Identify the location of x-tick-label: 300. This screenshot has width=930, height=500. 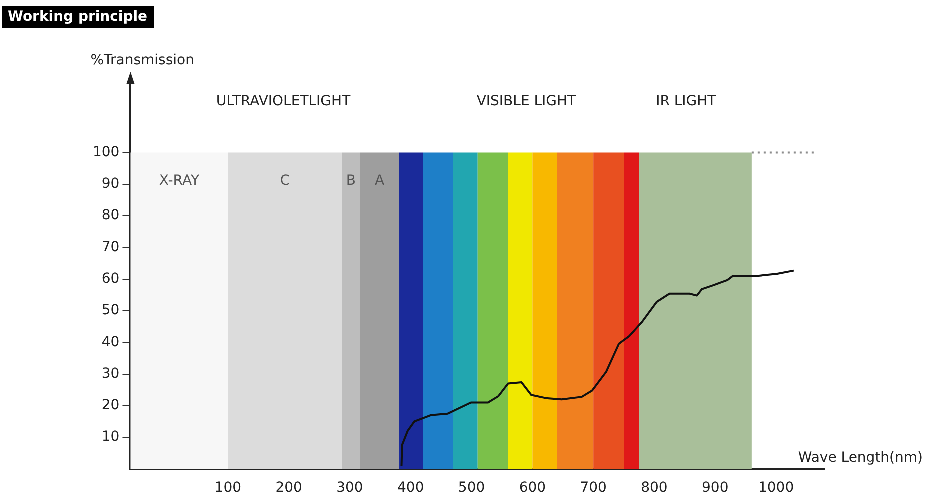
(350, 488).